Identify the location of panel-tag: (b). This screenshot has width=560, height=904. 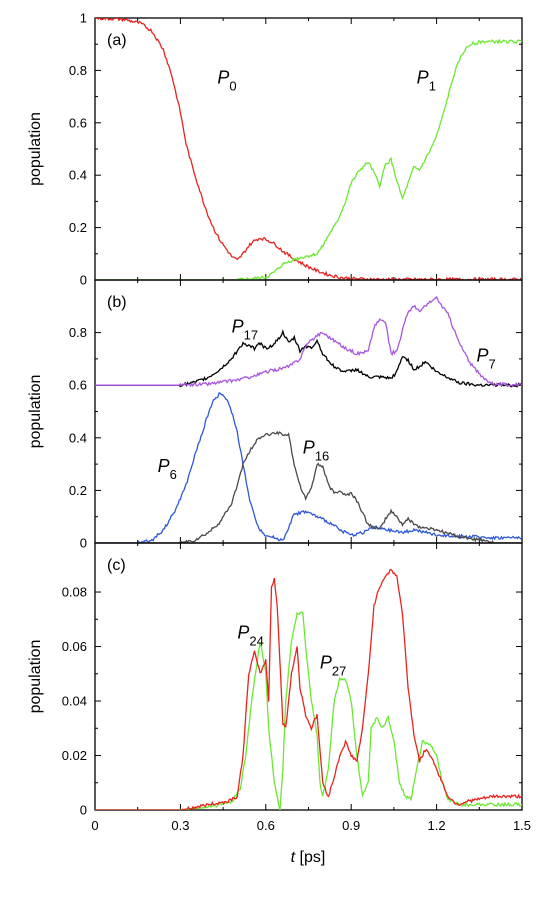
(117, 302).